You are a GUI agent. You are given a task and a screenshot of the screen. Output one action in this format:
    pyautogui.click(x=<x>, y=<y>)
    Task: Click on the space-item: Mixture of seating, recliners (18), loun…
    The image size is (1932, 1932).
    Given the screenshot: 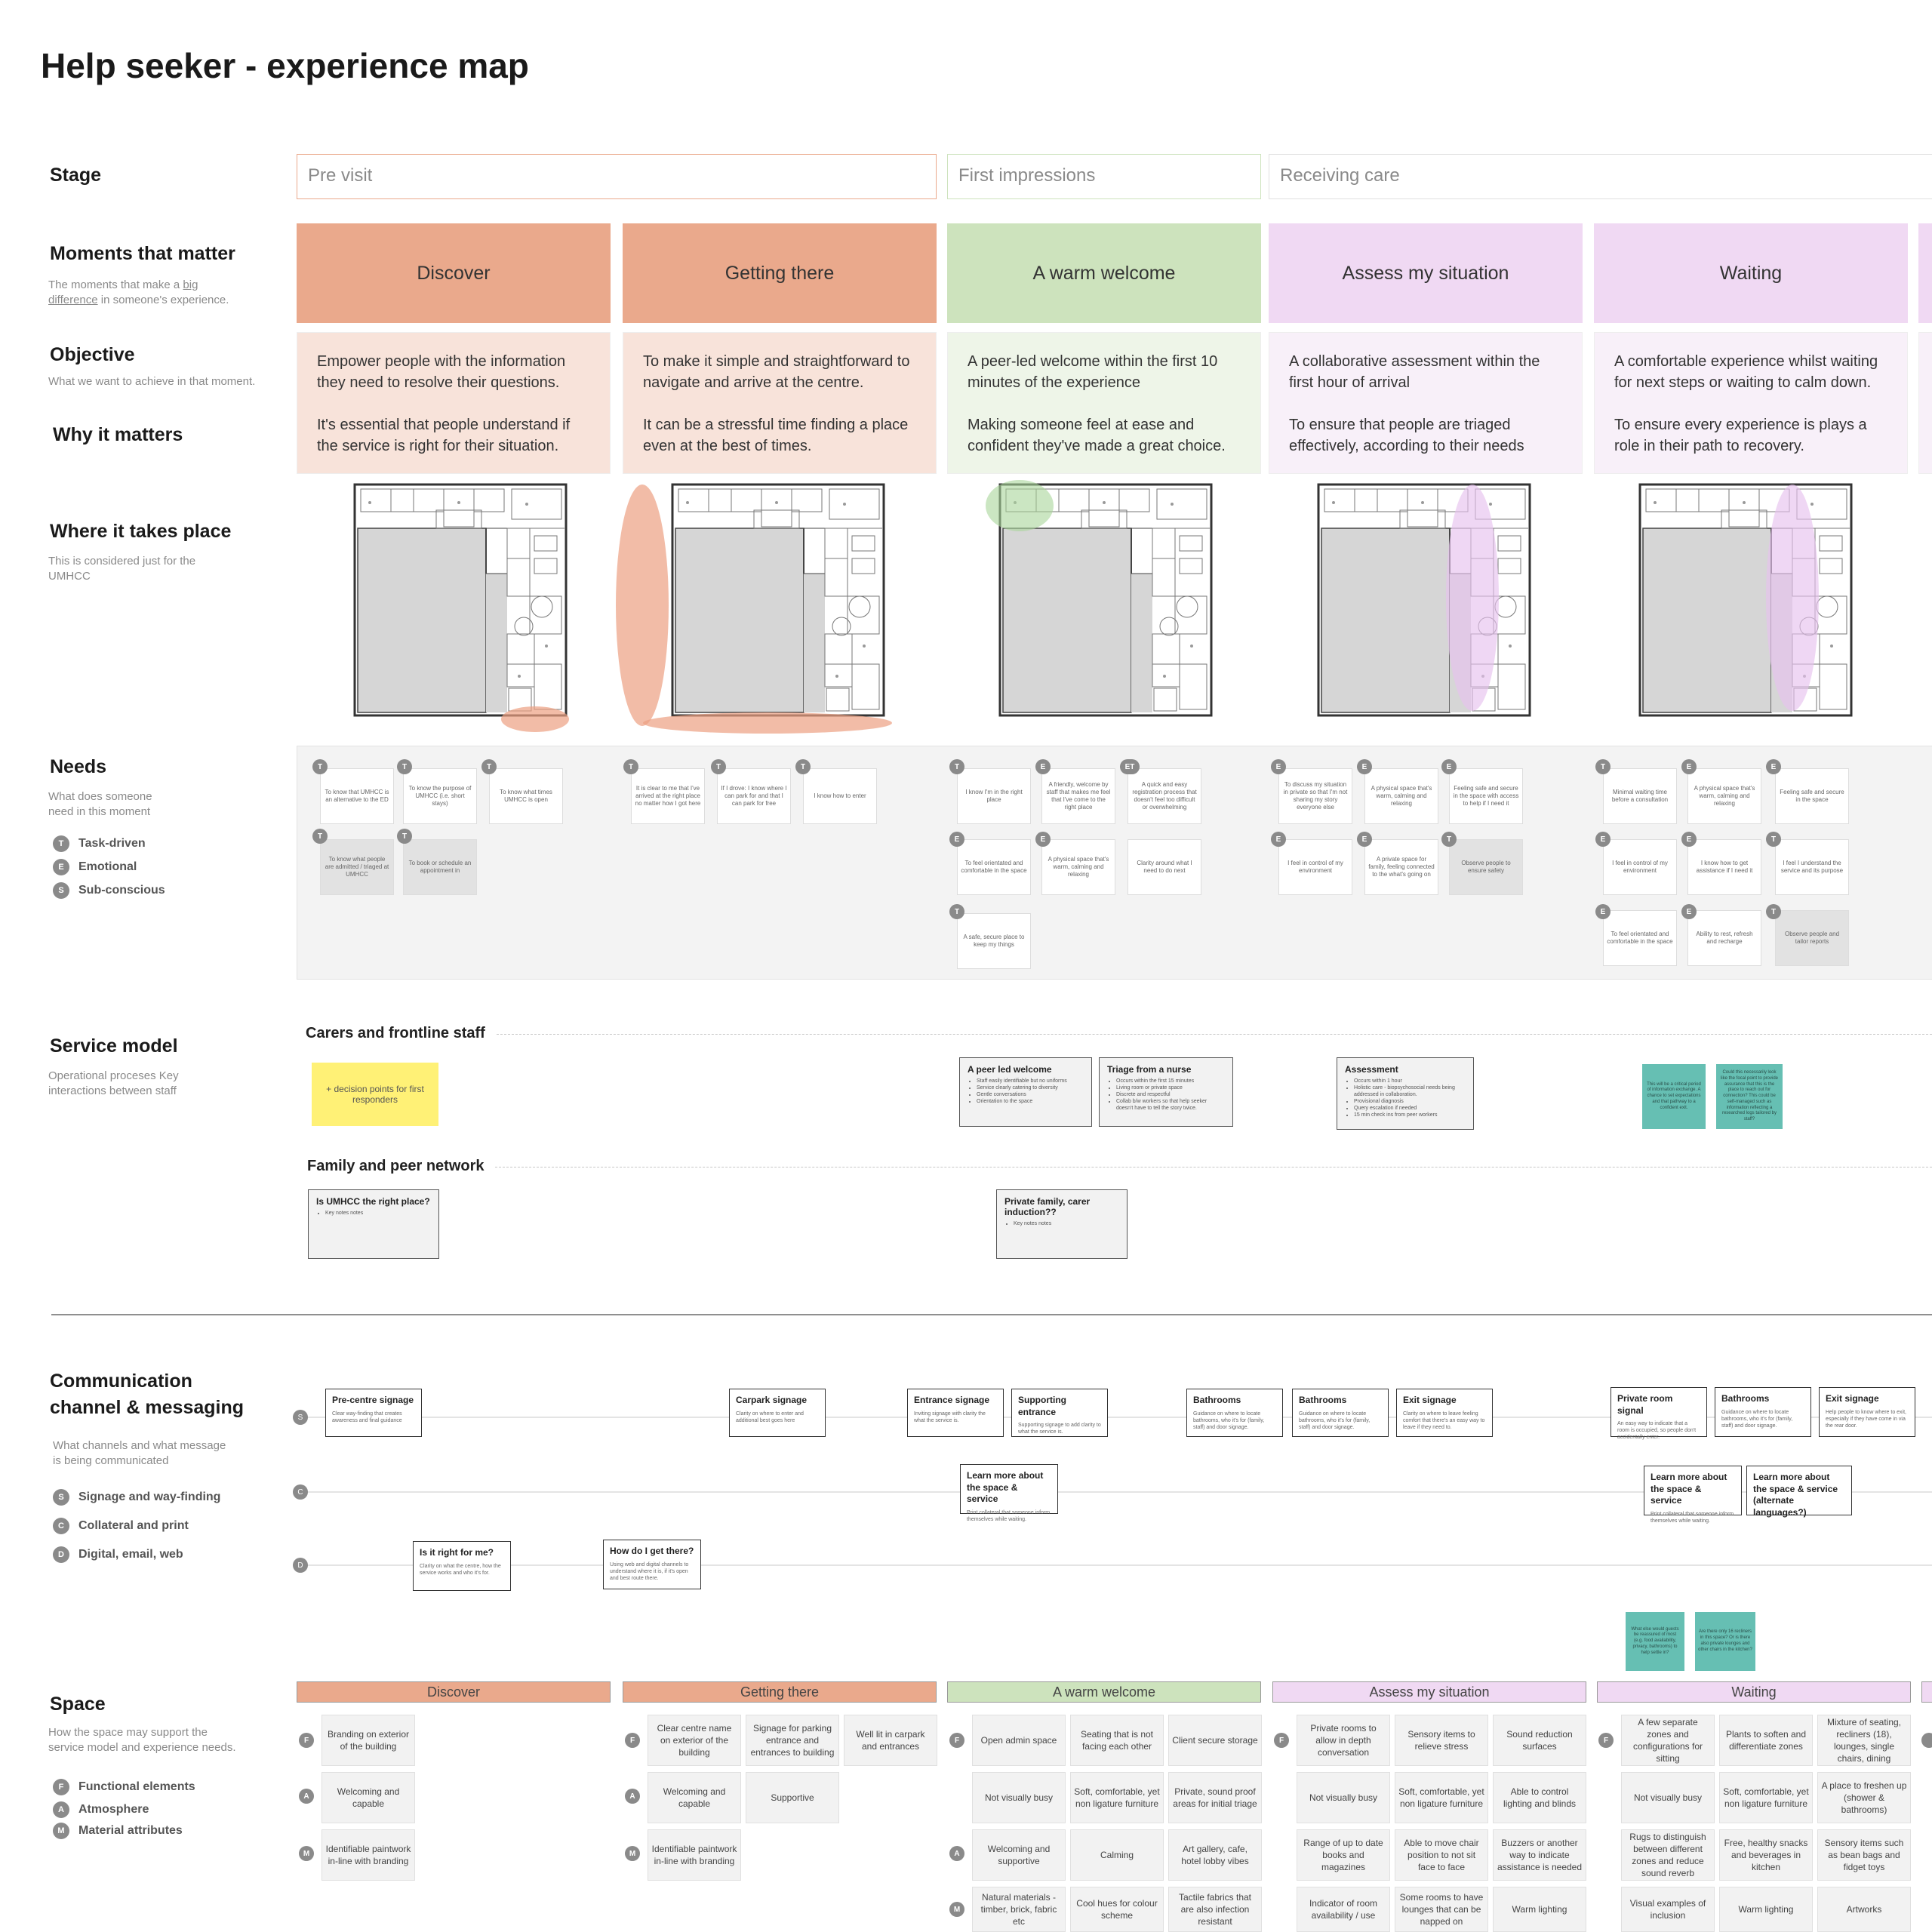 What is the action you would take?
    pyautogui.click(x=1864, y=1740)
    